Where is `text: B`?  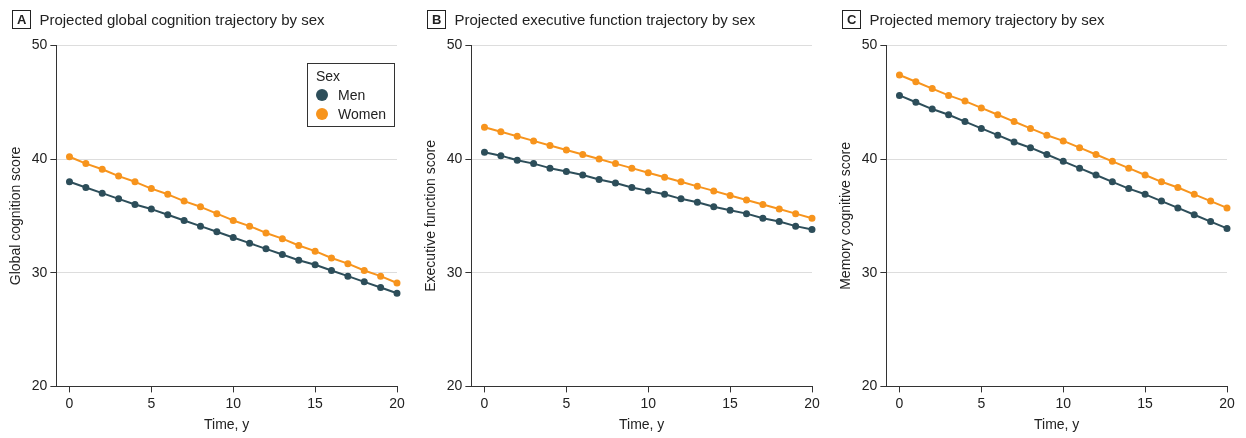
text: B is located at coordinates (437, 19).